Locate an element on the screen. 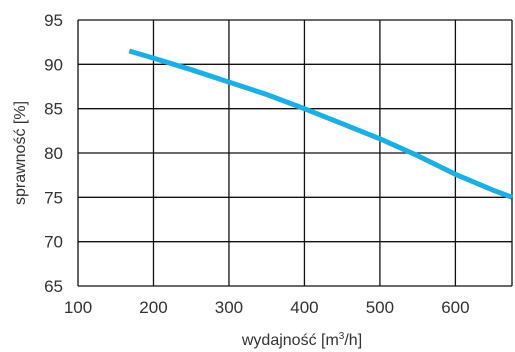  y-tick-label: 95 is located at coordinates (53, 20).